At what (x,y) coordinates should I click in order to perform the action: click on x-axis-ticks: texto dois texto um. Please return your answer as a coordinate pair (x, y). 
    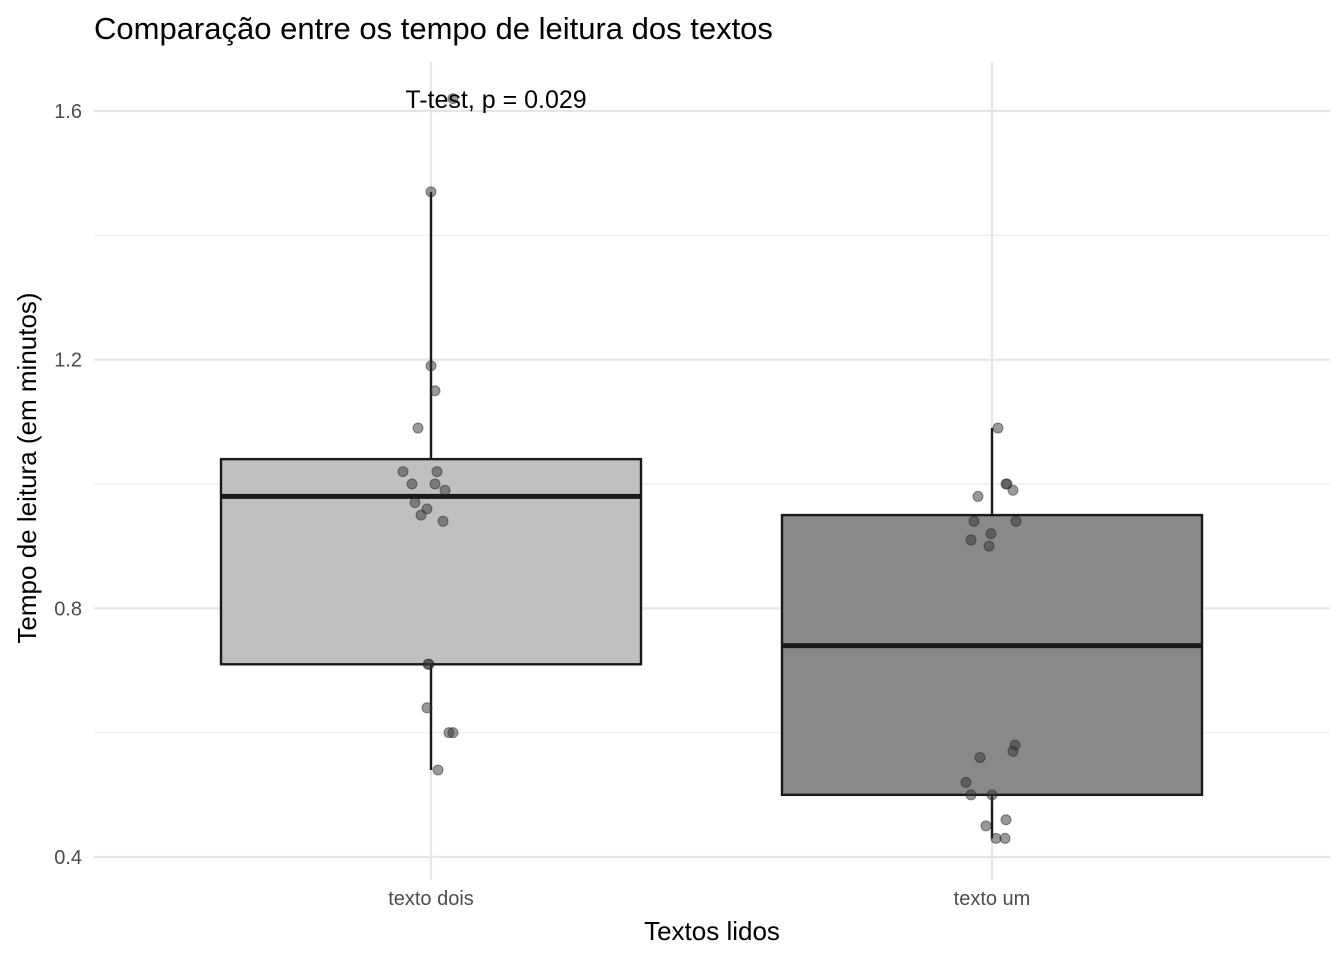
    Looking at the image, I should click on (709, 899).